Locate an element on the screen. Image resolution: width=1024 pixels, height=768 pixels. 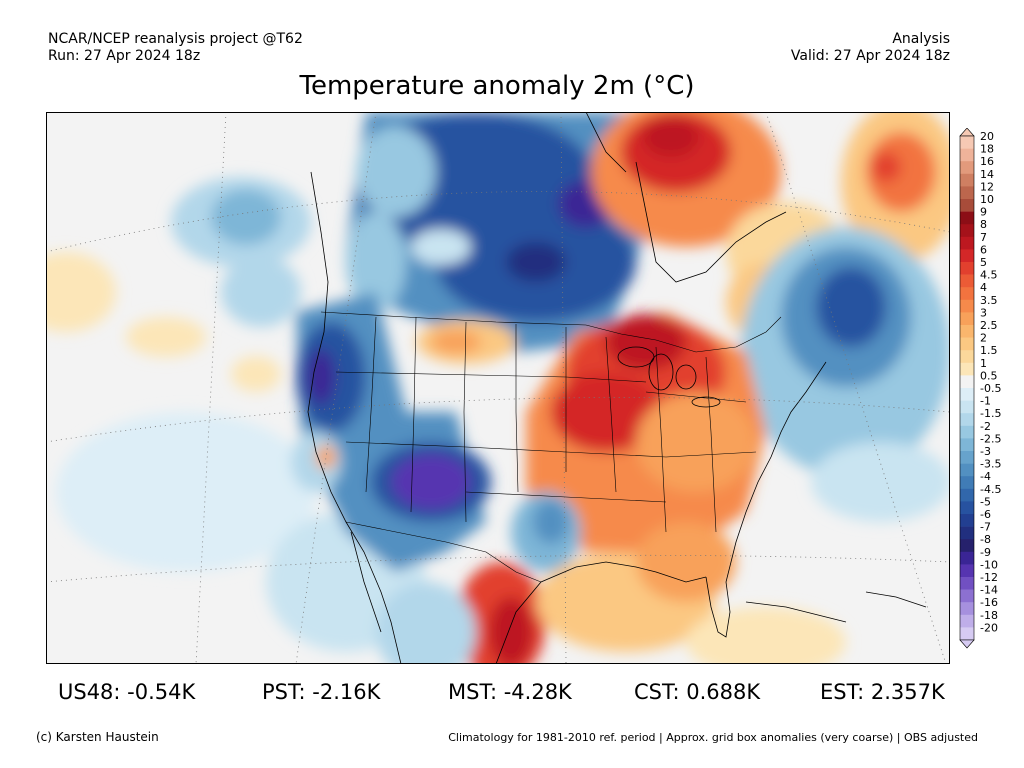
colorbar-tick-label: -3.5 is located at coordinates (990, 464).